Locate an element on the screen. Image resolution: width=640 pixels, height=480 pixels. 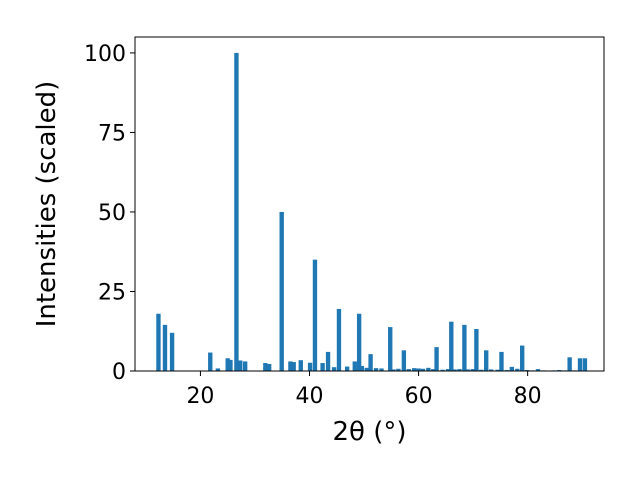
y-axis-ticks: 0 25 50 75 100 is located at coordinates (109, 213).